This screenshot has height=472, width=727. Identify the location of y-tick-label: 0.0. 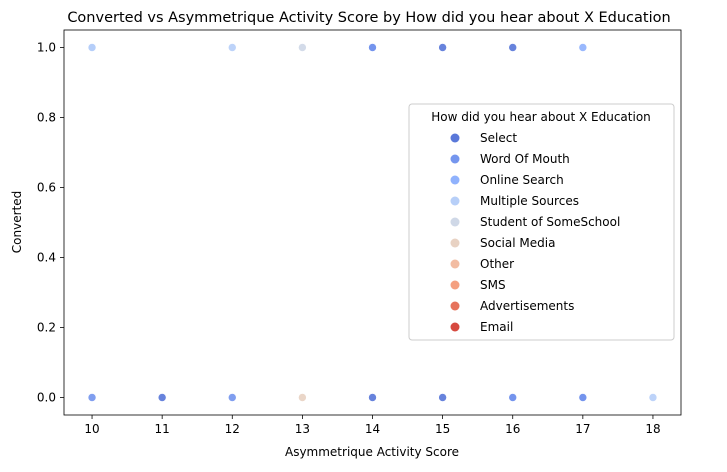
(46, 398).